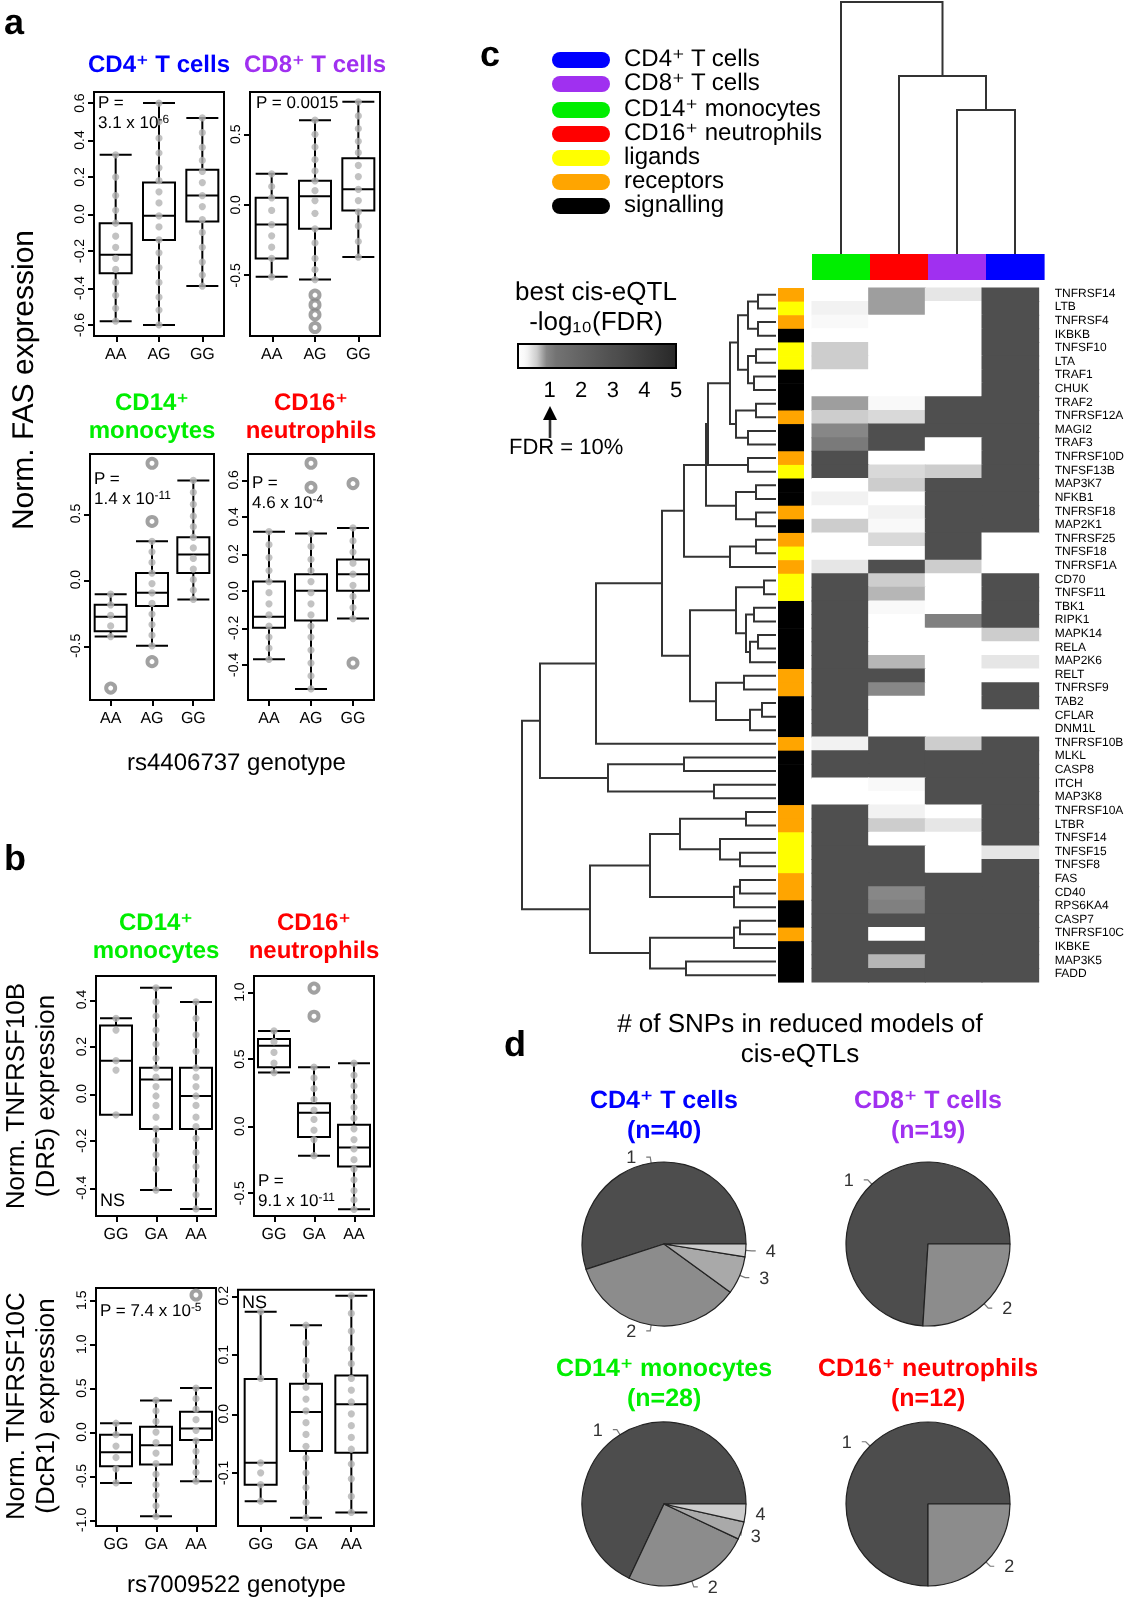 The height and width of the screenshot is (1612, 1130). Describe the element at coordinates (132, 489) in the screenshot. I see `annotation: P = 1.4 x 10$^{-11}$` at that location.